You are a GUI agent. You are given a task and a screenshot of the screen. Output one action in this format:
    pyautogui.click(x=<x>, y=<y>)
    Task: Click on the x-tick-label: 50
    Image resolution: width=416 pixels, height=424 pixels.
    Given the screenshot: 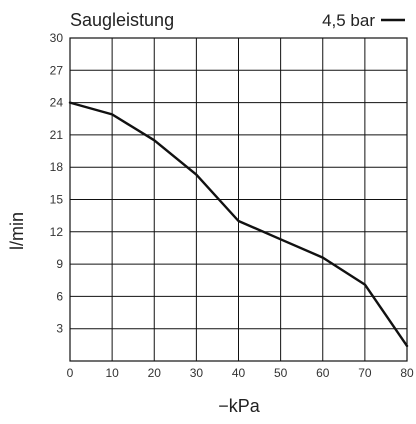 What is the action you would take?
    pyautogui.click(x=281, y=373)
    